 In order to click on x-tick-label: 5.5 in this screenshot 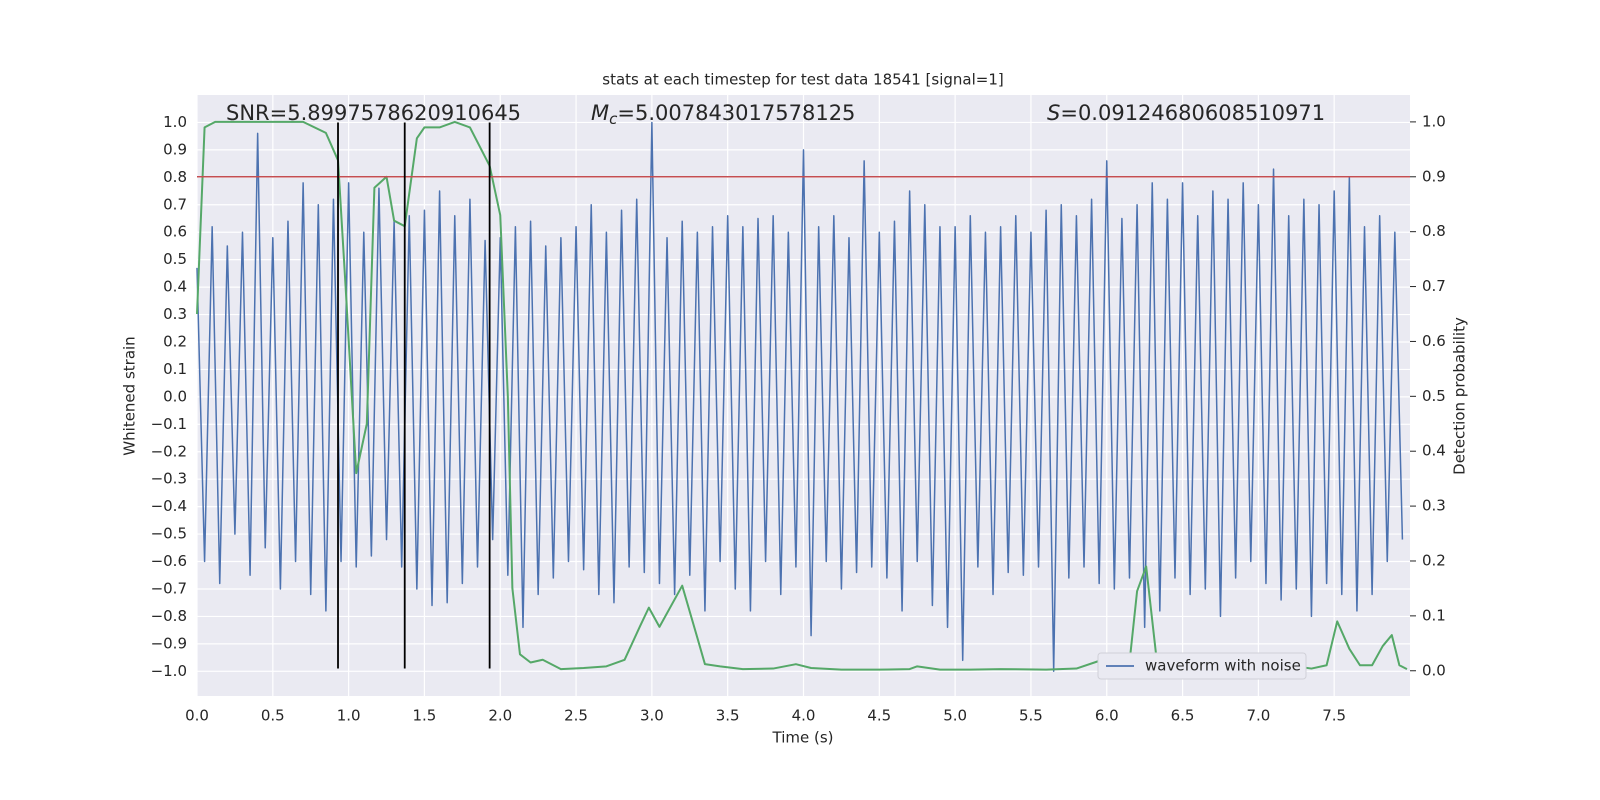, I will do `click(1031, 716)`.